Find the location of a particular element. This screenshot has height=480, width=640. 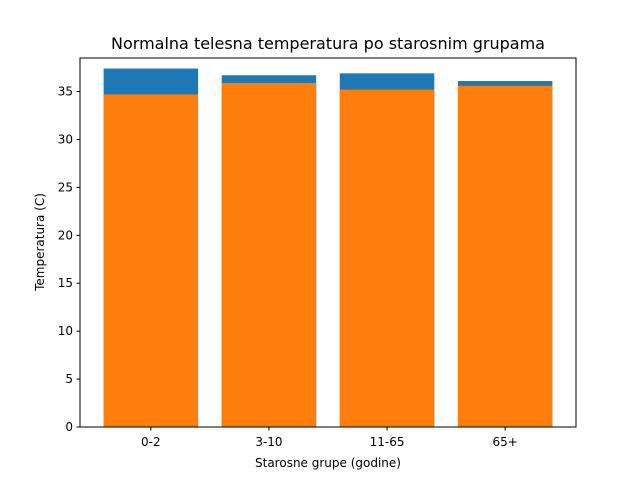

x-tick-label-0-2: 0-2 is located at coordinates (151, 442).